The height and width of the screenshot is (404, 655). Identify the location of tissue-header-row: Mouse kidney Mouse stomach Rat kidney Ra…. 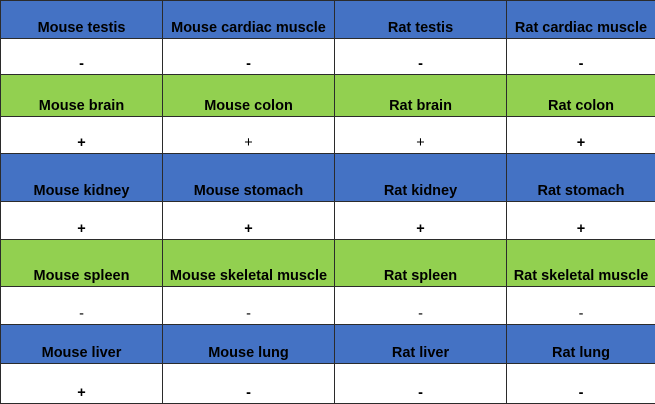
(328, 178).